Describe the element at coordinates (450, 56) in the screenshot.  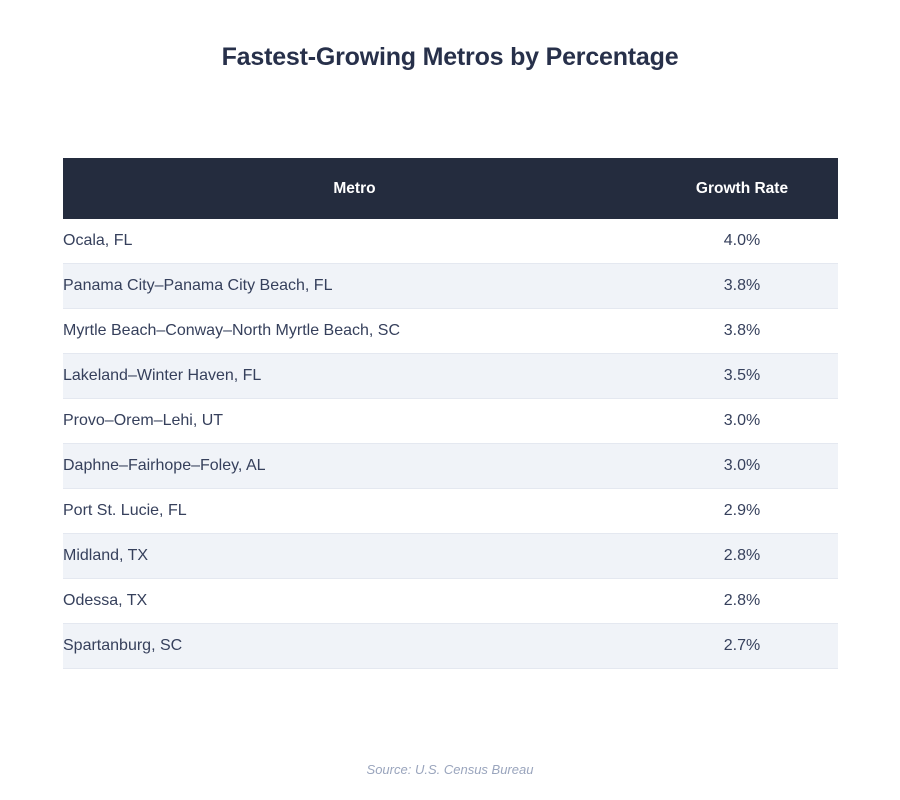
I see `page-title: Fastest-Growing Metros by Percentage` at that location.